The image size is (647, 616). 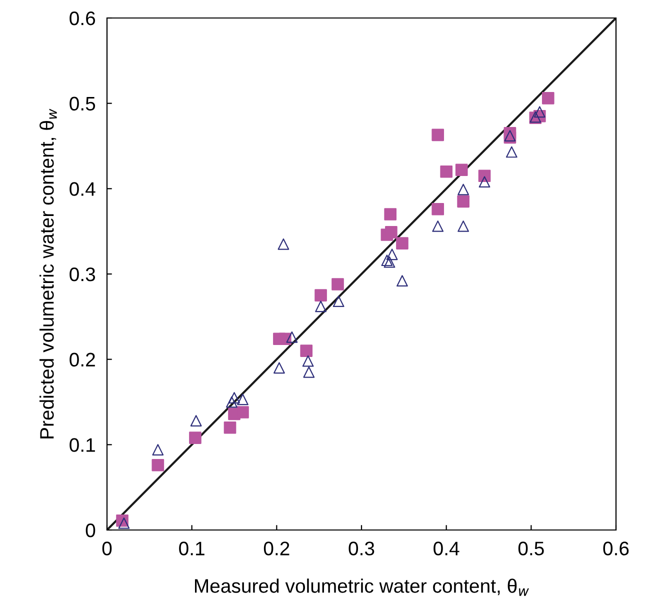 I want to click on x-tick-label: 0.4, so click(x=447, y=549).